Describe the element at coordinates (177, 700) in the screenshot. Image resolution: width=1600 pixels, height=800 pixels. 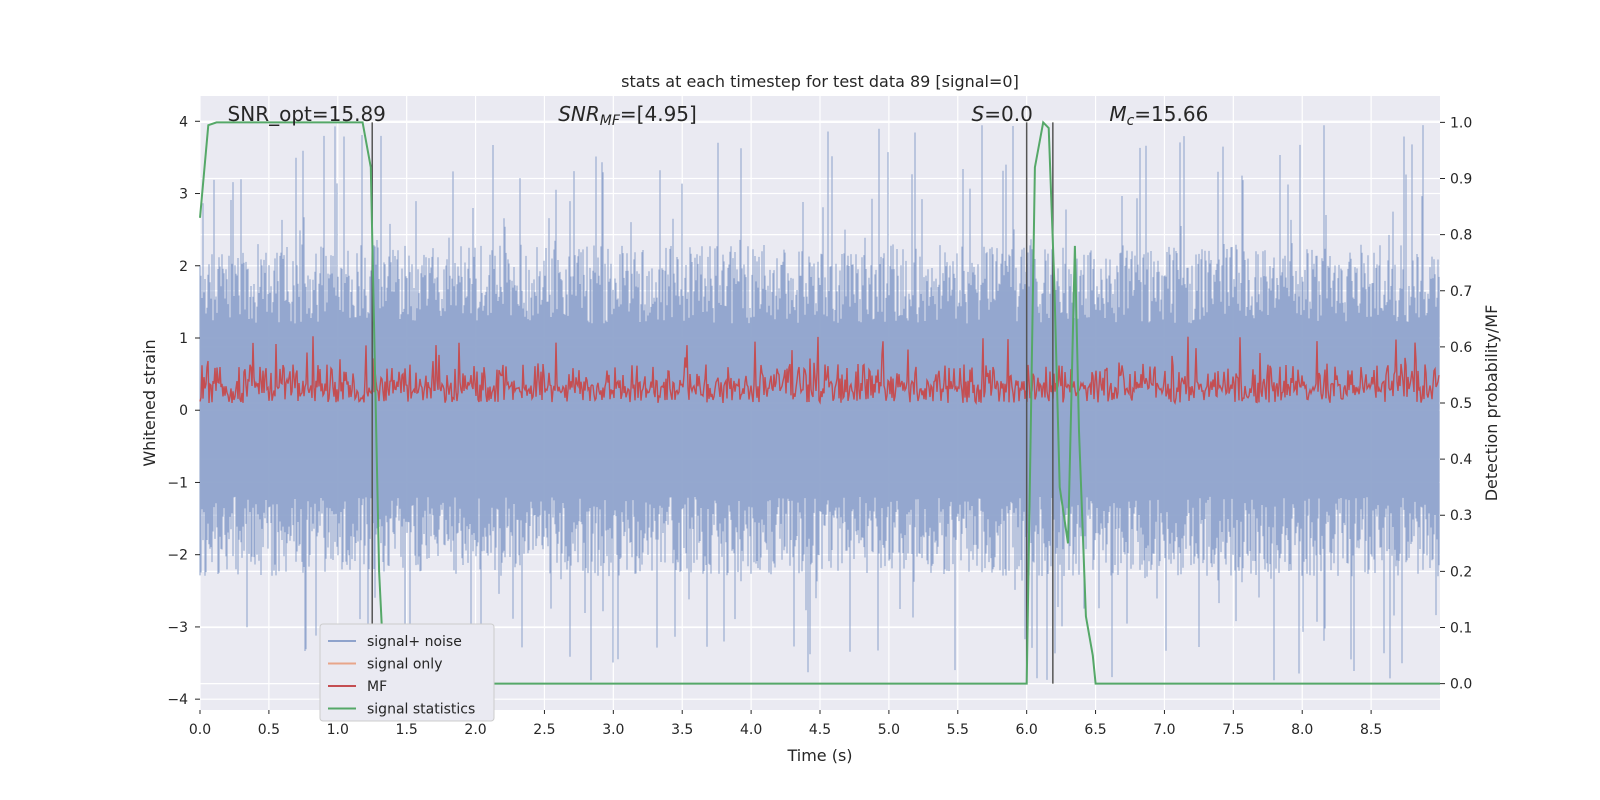
I see `y-tick-label-left: −4` at that location.